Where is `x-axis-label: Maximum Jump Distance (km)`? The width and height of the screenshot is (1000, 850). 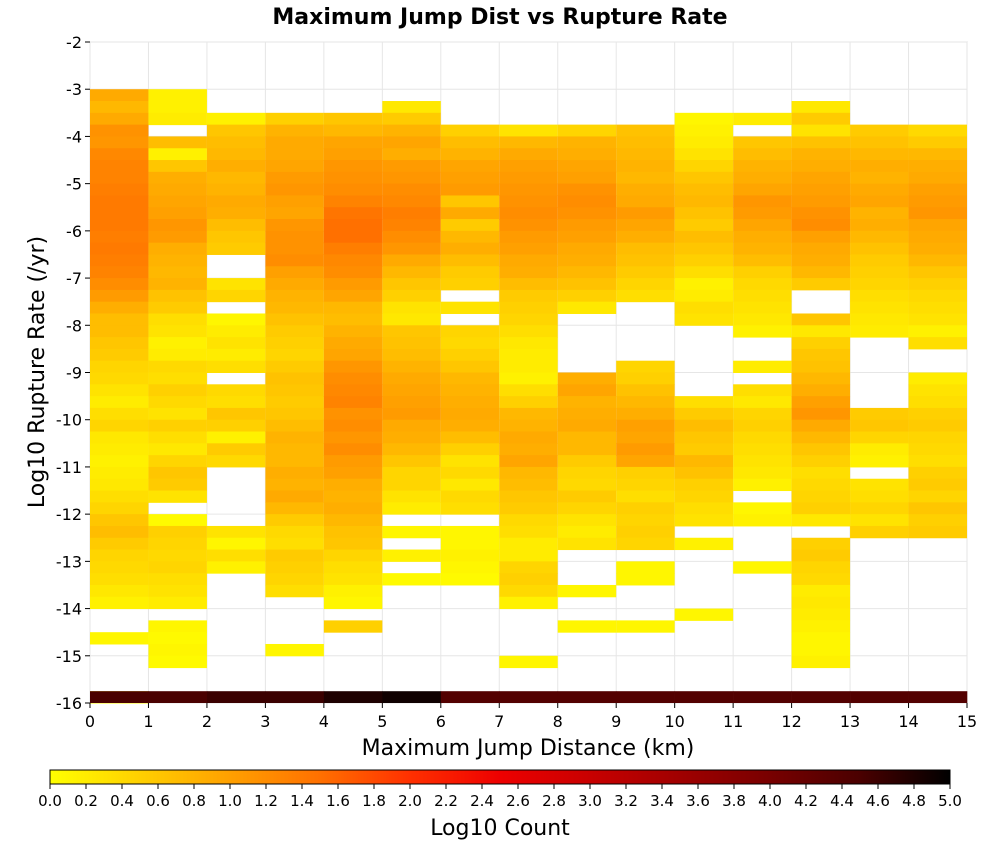 x-axis-label: Maximum Jump Distance (km) is located at coordinates (528, 748).